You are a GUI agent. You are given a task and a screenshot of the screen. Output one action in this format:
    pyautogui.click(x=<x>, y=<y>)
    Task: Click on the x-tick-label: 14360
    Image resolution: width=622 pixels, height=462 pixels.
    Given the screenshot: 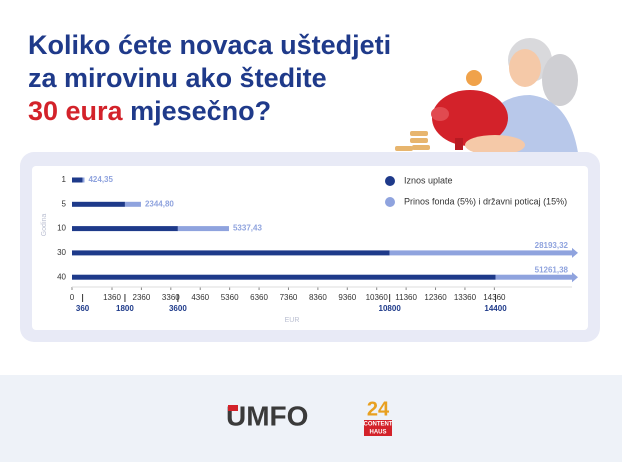 What is the action you would take?
    pyautogui.click(x=494, y=297)
    